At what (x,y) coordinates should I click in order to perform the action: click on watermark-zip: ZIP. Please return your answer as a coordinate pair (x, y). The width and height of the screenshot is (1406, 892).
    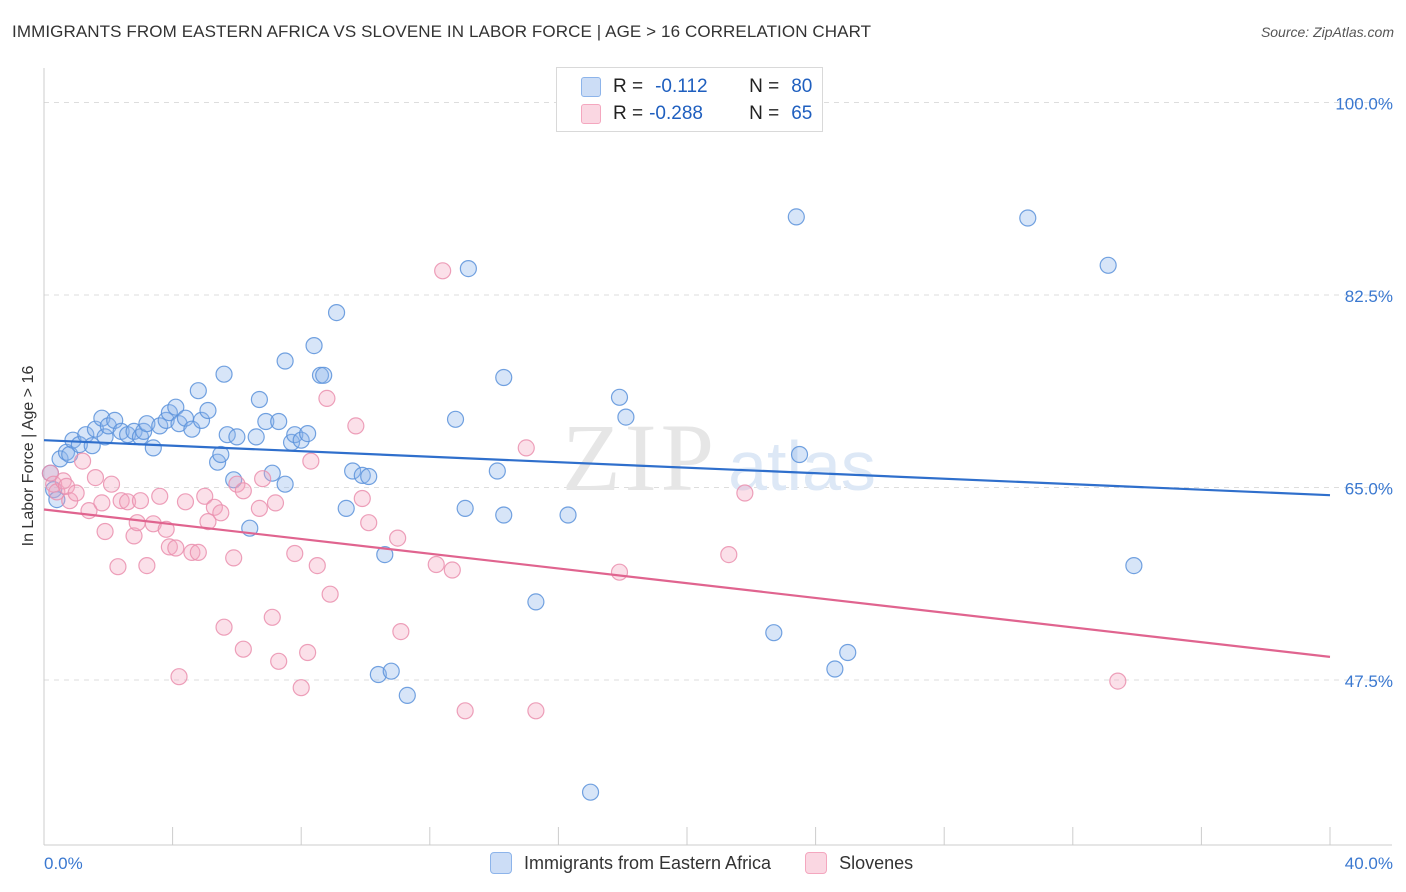
    Looking at the image, I should click on (640, 457).